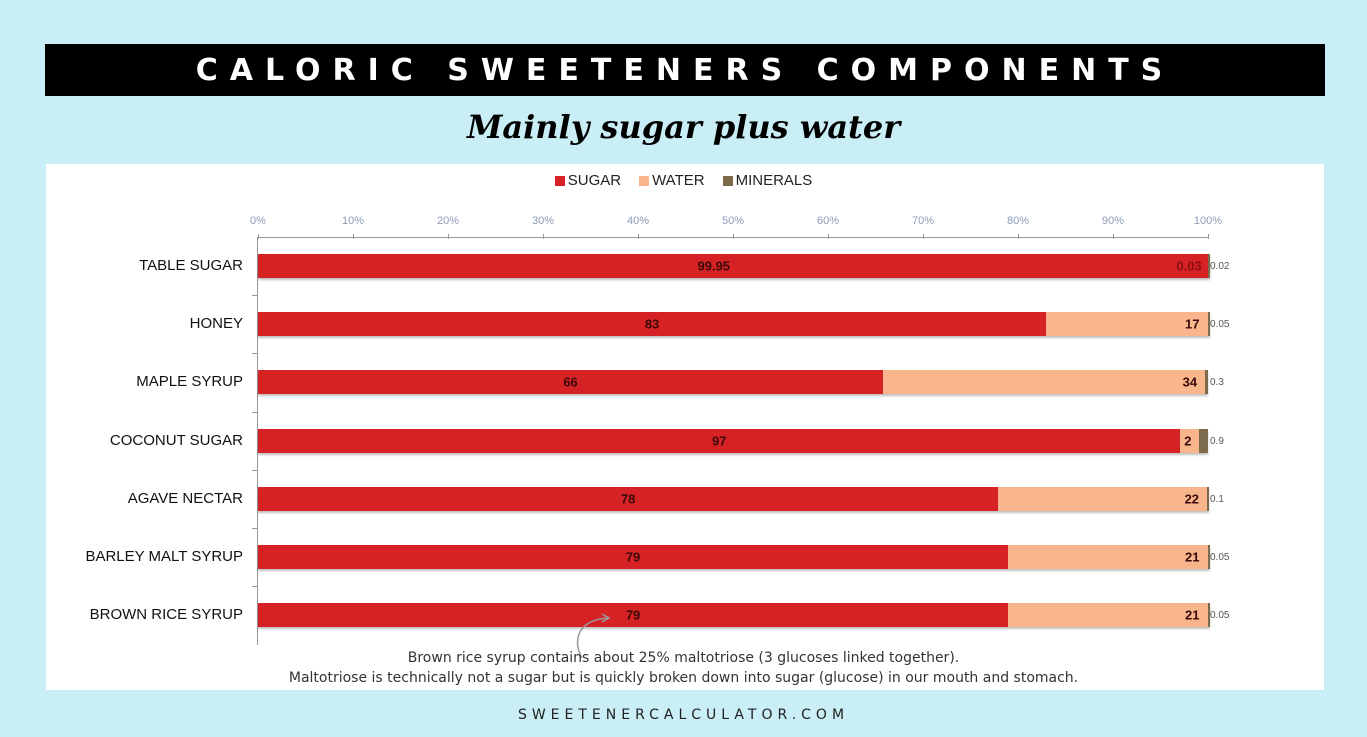 Image resolution: width=1367 pixels, height=737 pixels. Describe the element at coordinates (1220, 266) in the screenshot. I see `minerals-value-label: 0.02` at that location.